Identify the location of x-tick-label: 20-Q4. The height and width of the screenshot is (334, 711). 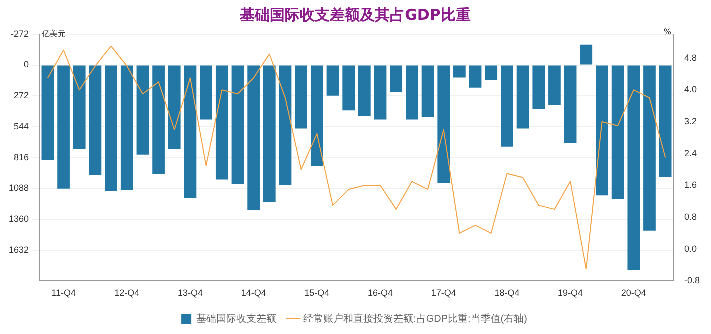
(633, 293).